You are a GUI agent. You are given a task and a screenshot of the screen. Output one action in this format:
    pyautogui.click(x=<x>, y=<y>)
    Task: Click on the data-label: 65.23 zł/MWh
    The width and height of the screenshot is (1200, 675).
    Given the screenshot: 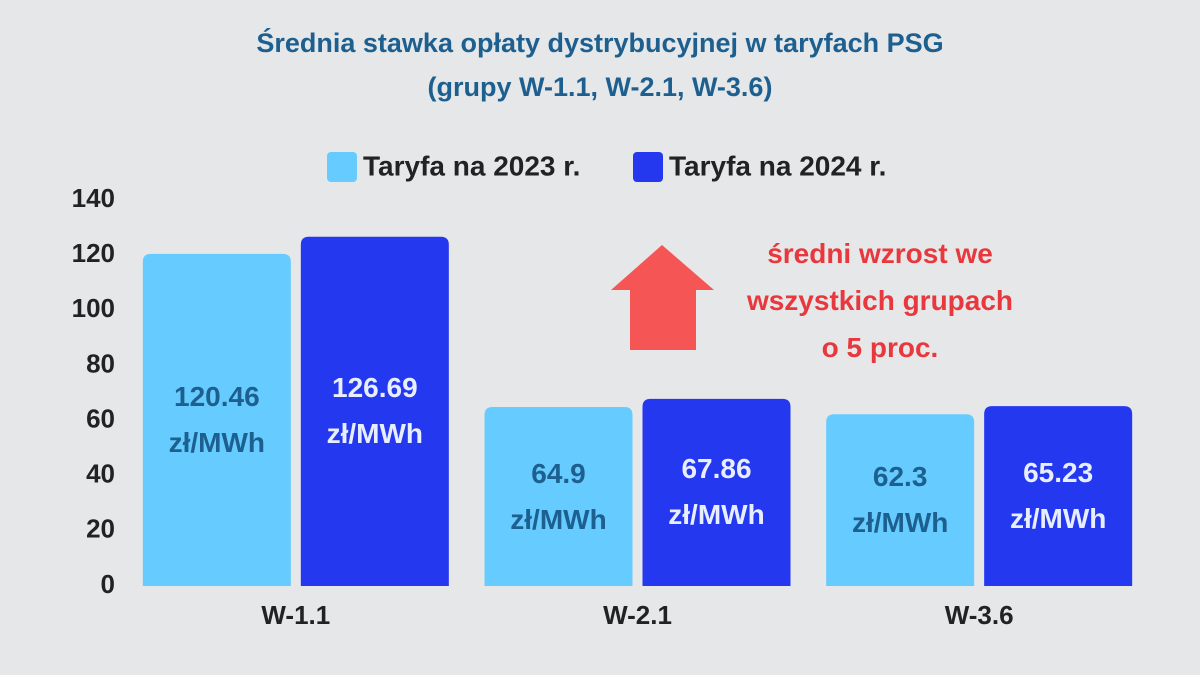 What is the action you would take?
    pyautogui.click(x=1058, y=496)
    